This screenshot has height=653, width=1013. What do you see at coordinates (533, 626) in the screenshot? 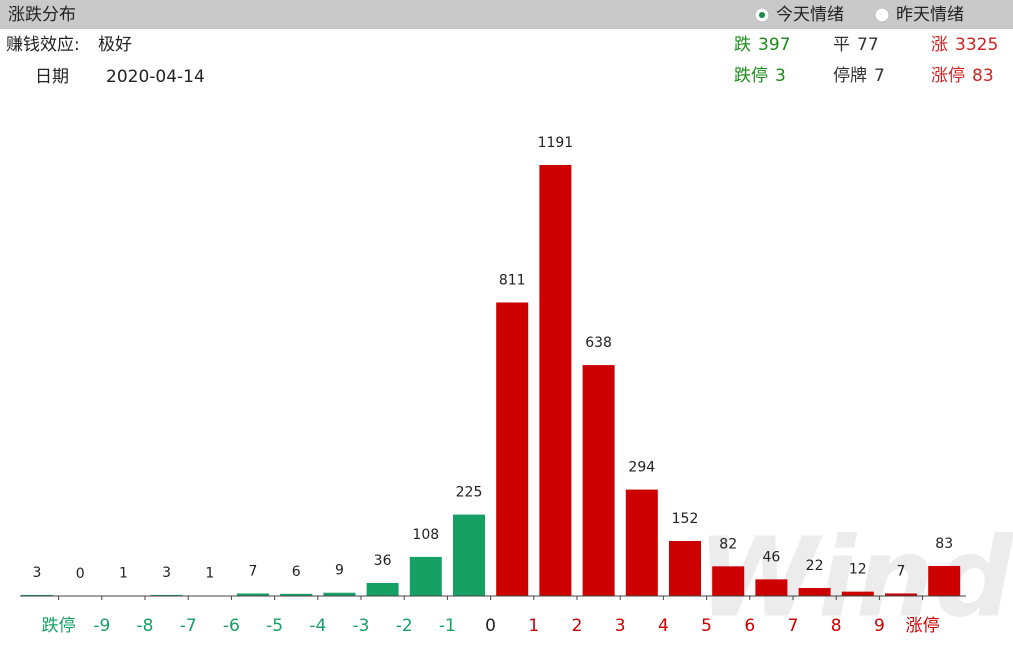
I see `x-tick-label: 1` at bounding box center [533, 626].